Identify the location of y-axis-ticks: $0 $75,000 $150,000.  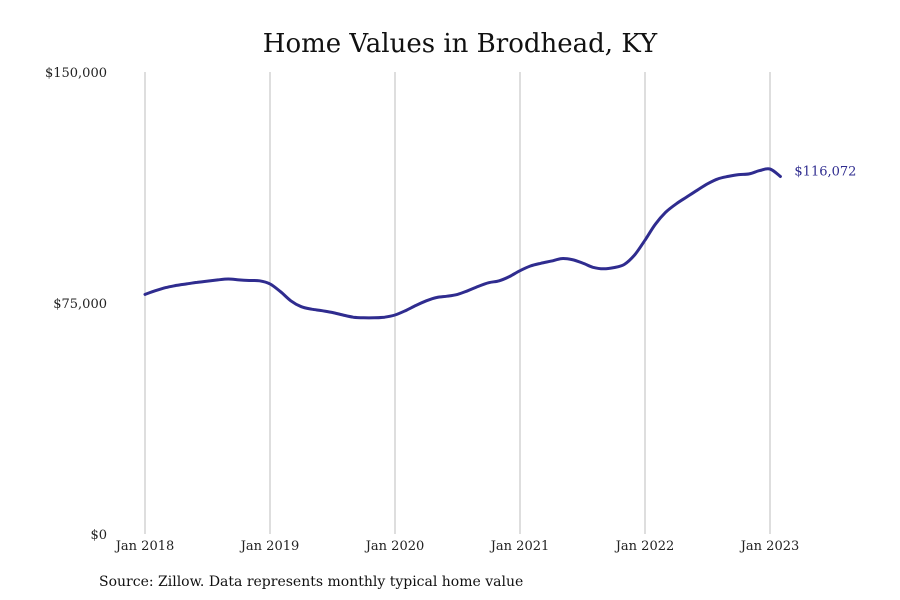
(76, 304).